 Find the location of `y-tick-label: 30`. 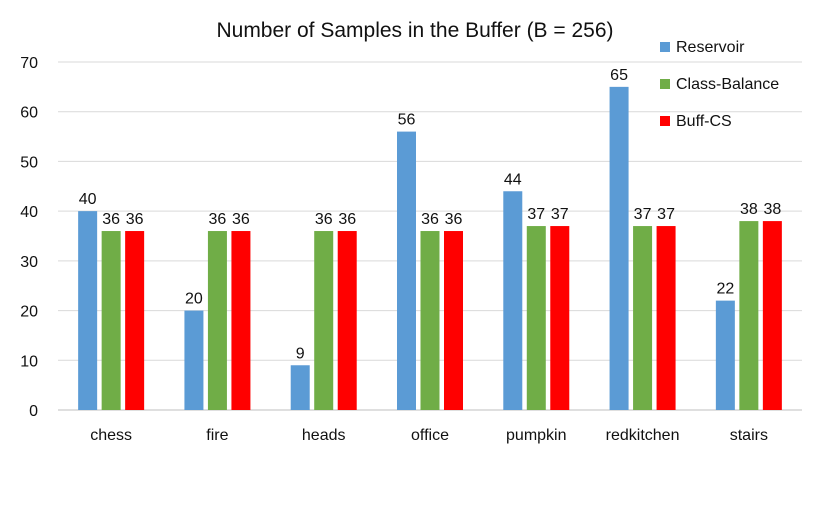

y-tick-label: 30 is located at coordinates (29, 262).